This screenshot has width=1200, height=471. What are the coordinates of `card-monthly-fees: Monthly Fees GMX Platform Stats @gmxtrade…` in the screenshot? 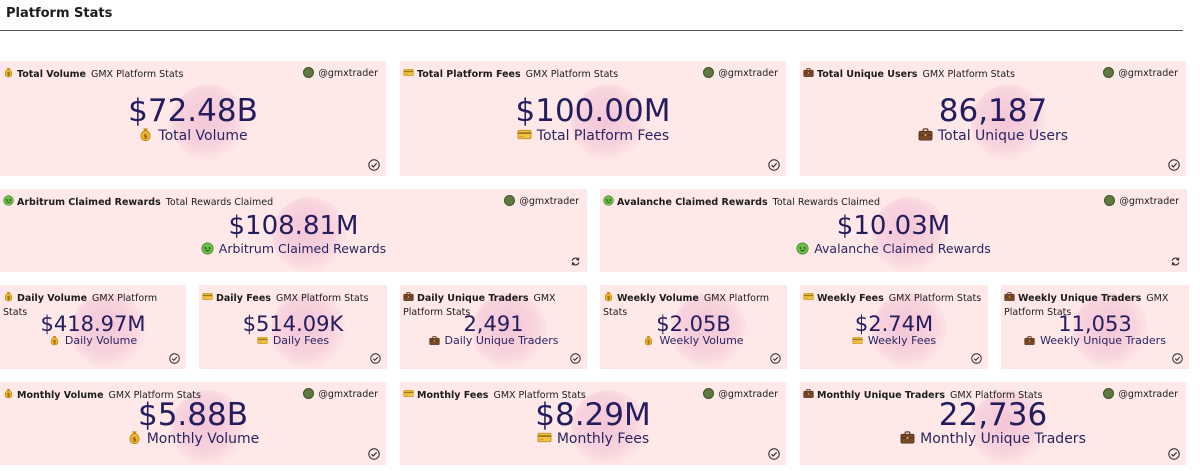 It's located at (593, 423).